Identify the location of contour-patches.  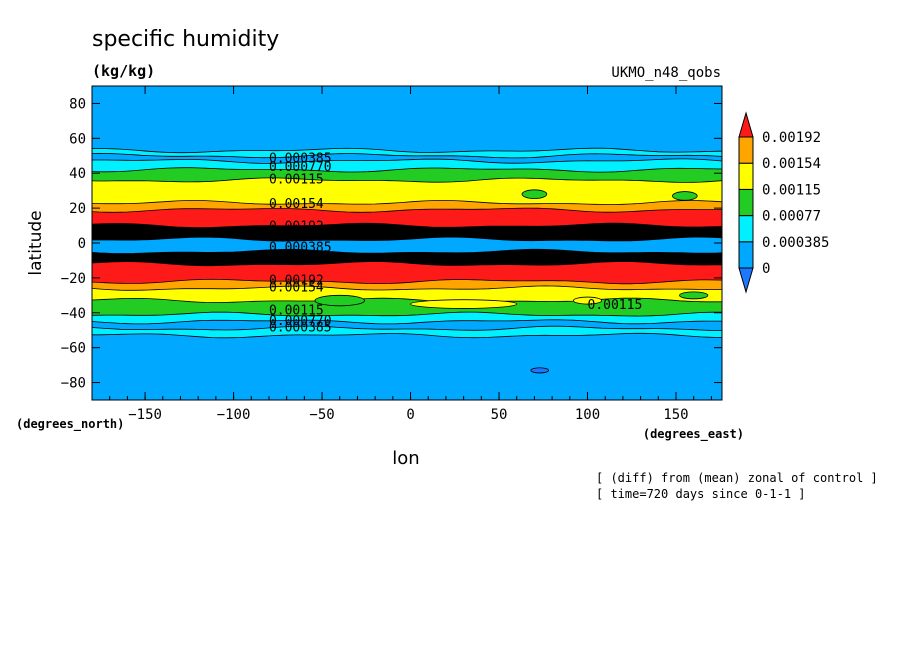
(511, 281).